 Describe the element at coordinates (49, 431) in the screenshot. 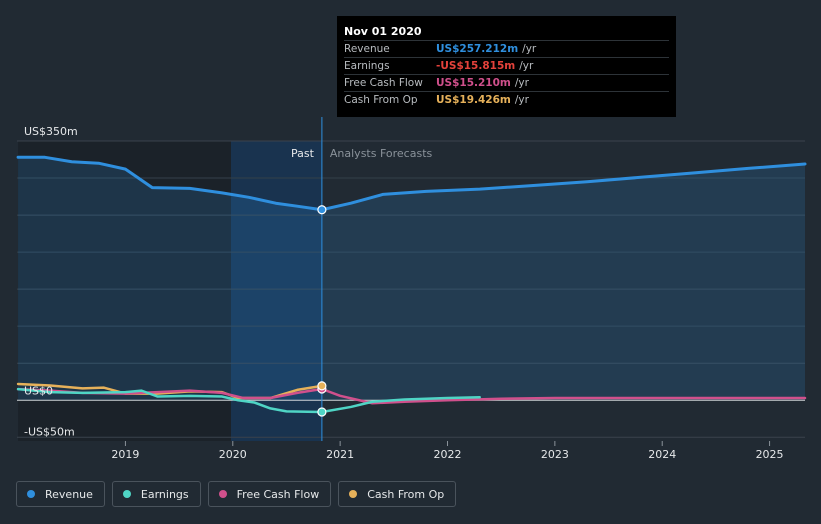

I see `y-axis-label: -US$50m` at that location.